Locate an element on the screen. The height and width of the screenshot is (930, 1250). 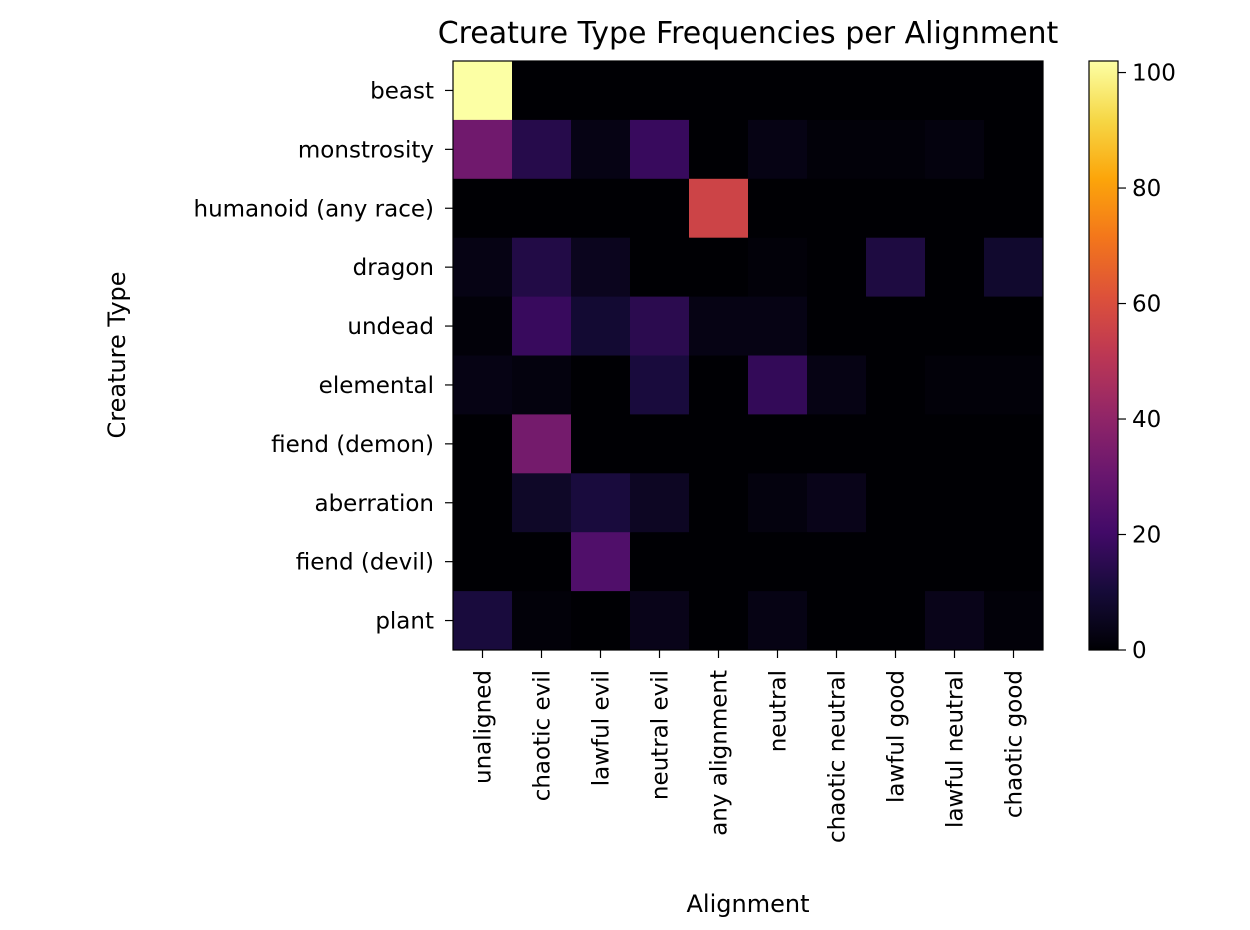
y-tick-label: dragon is located at coordinates (393, 268).